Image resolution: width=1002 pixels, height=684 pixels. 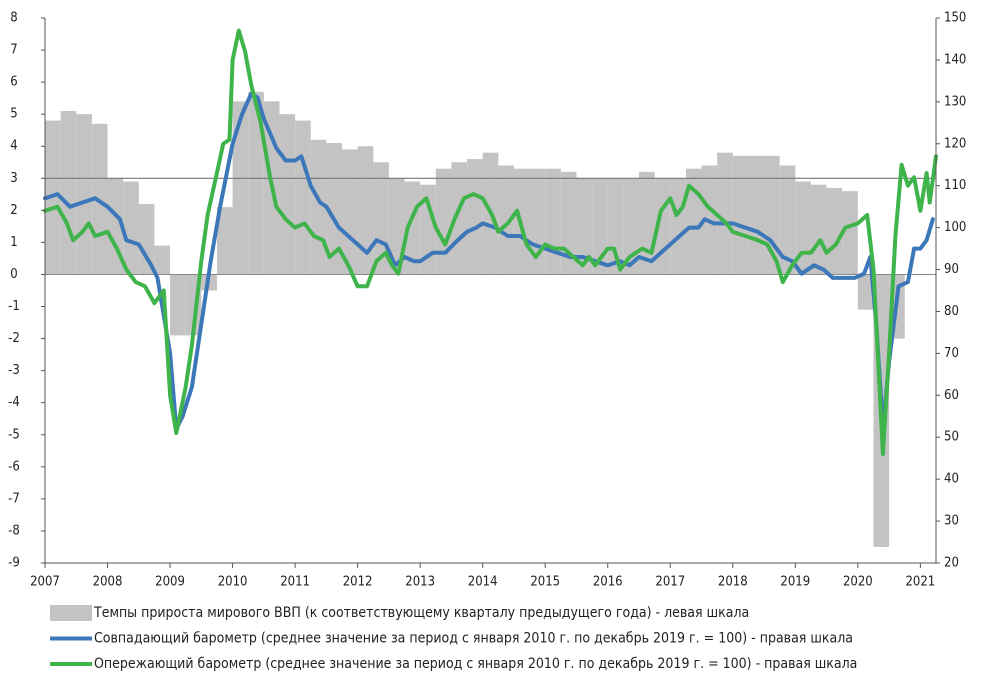 I want to click on y-tick-label: 5, so click(x=13, y=114).